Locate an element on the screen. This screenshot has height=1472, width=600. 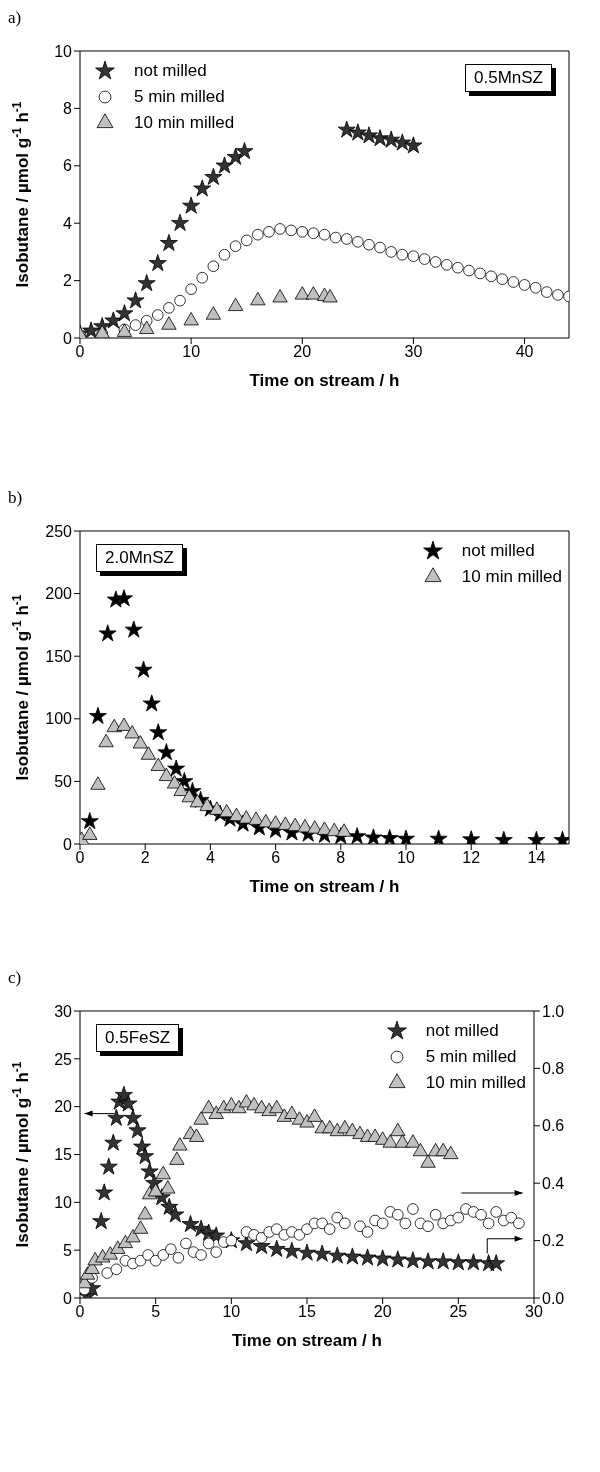
y-tick-label: 250 is located at coordinates (59, 531).